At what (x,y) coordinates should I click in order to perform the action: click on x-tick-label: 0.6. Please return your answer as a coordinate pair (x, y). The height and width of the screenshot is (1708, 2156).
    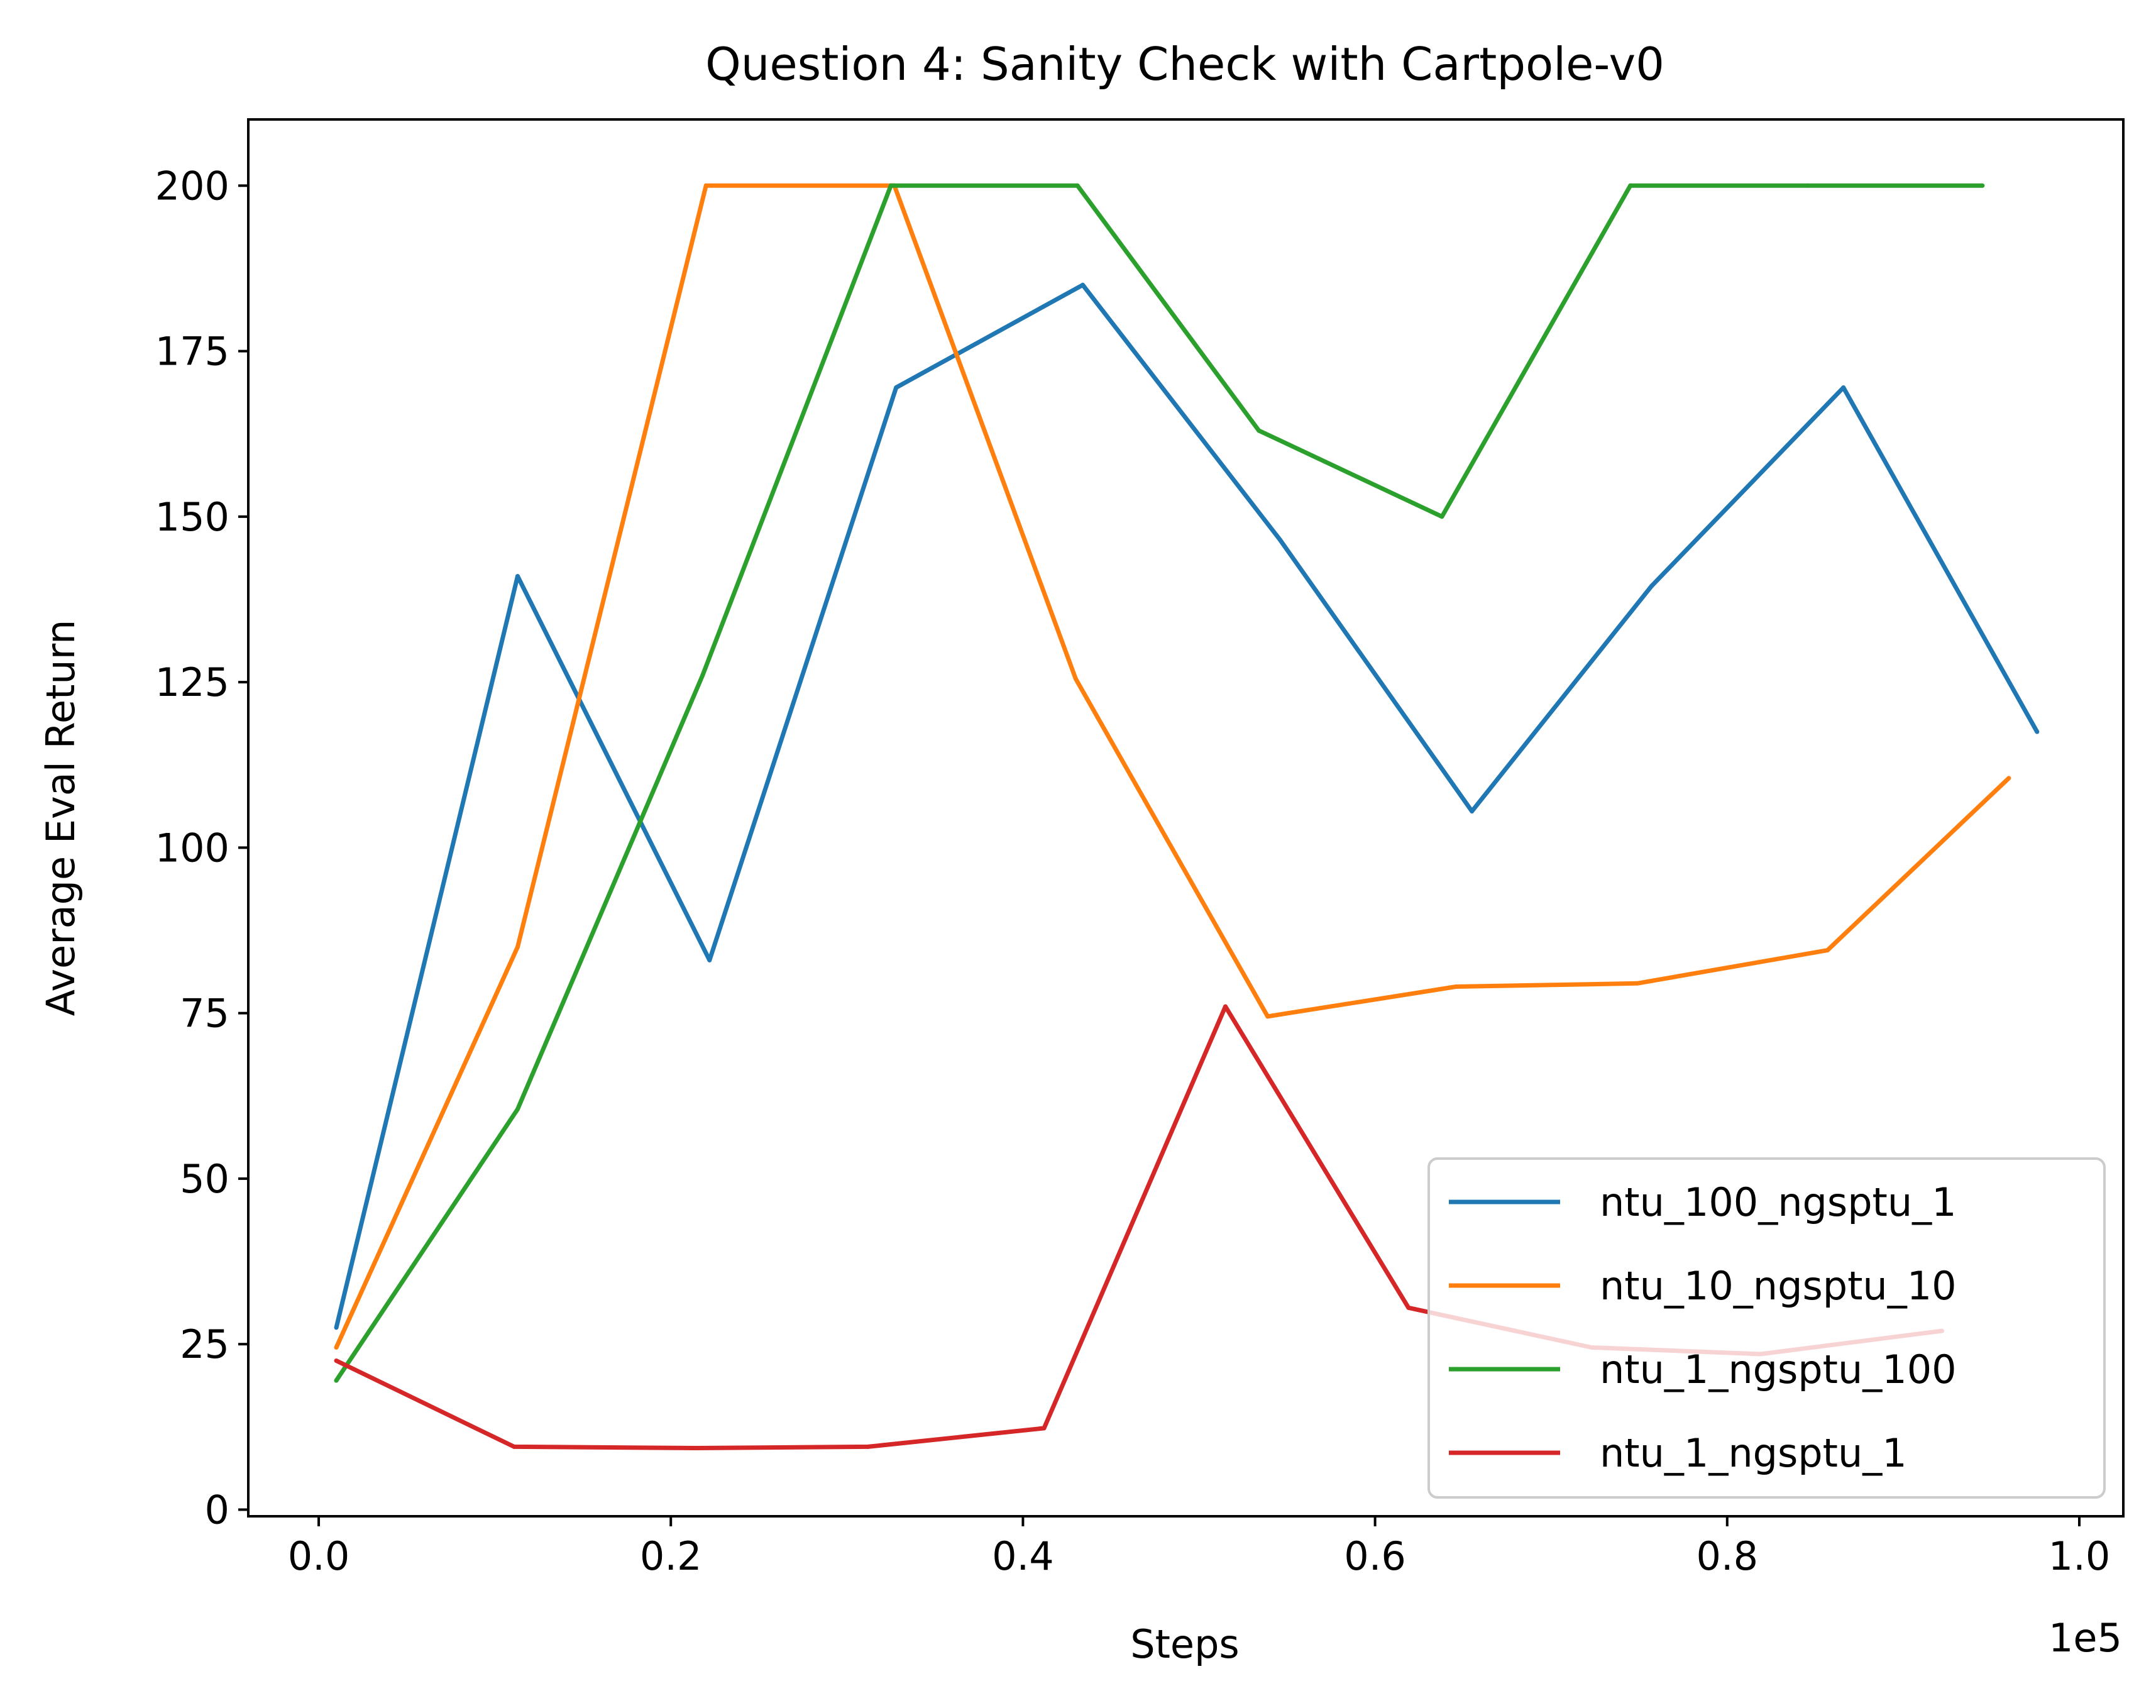
    Looking at the image, I should click on (1375, 1556).